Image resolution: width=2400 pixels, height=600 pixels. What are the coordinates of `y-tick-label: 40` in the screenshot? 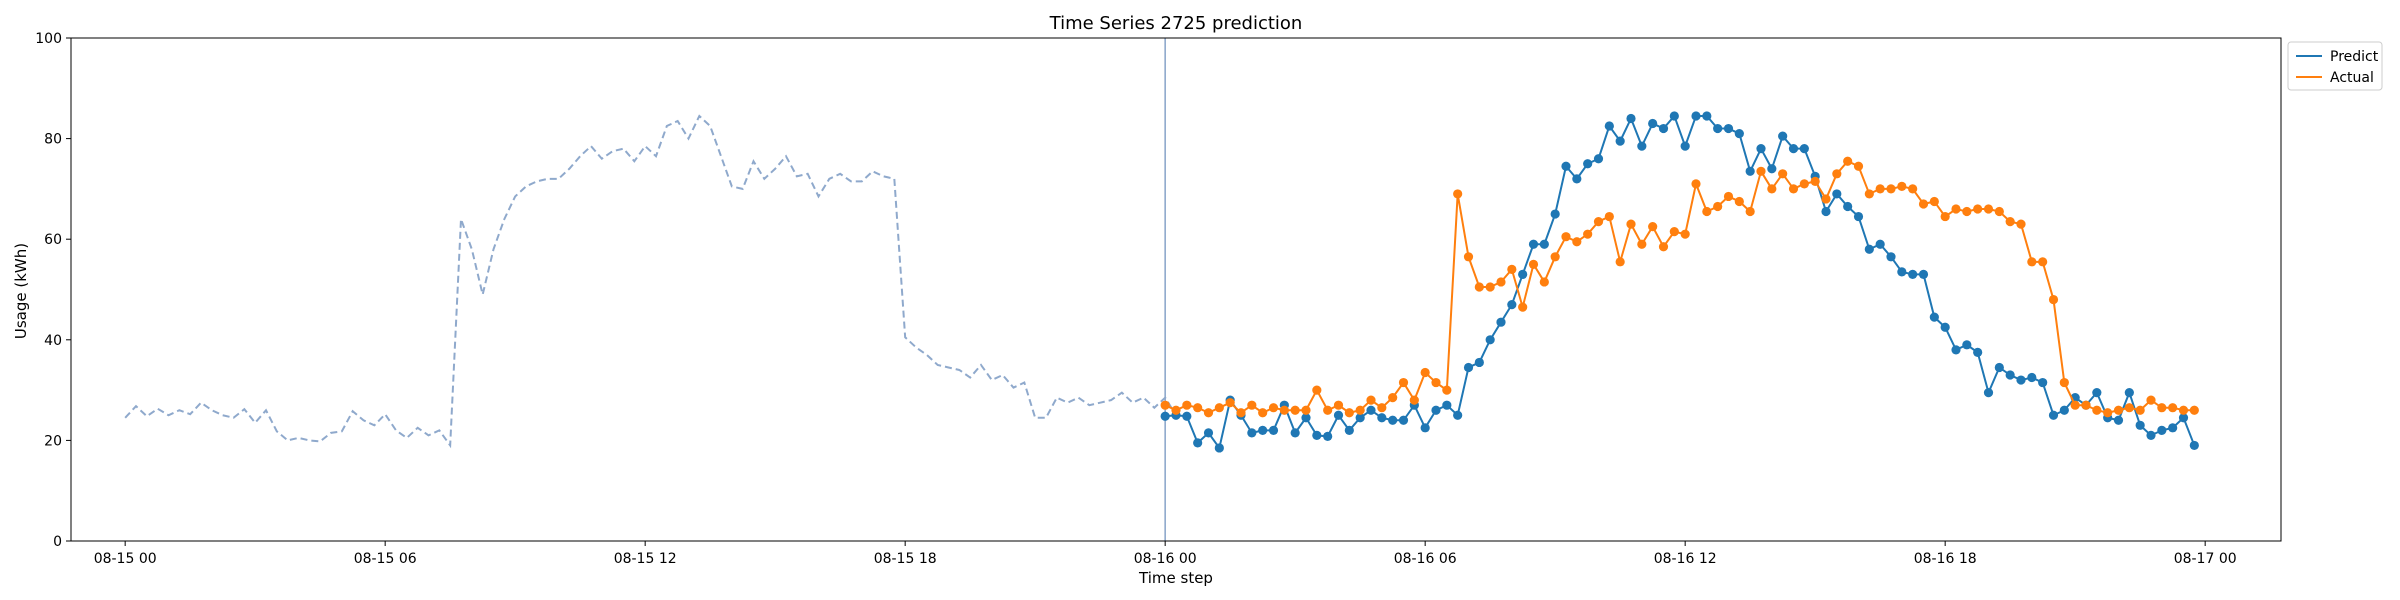 It's located at (53, 341).